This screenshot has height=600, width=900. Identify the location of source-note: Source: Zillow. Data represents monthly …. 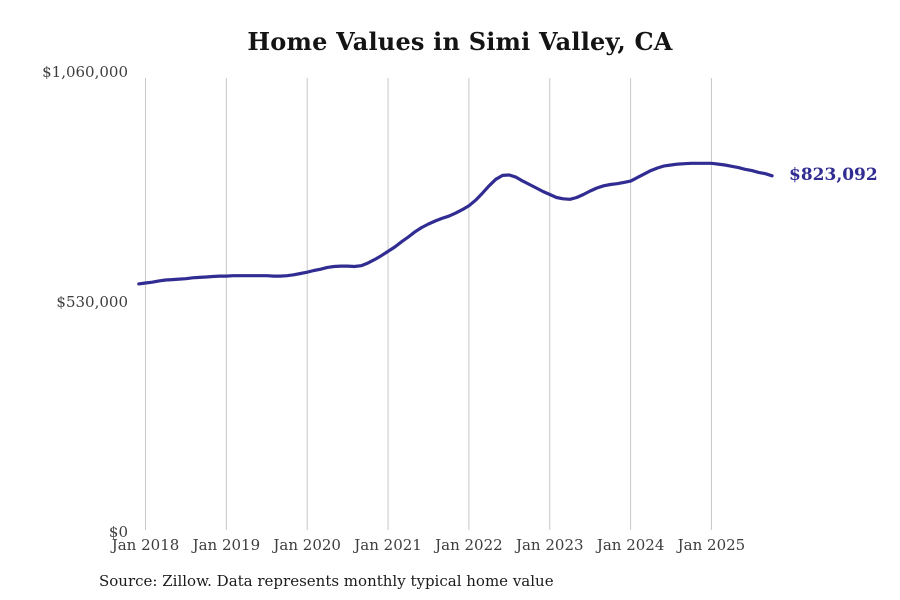
(326, 581).